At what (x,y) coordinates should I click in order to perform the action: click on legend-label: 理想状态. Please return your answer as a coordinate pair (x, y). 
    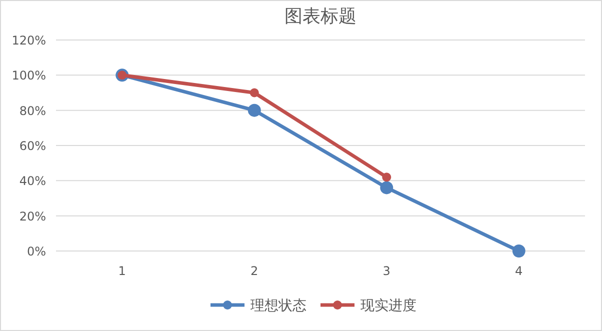
    Looking at the image, I should click on (278, 306).